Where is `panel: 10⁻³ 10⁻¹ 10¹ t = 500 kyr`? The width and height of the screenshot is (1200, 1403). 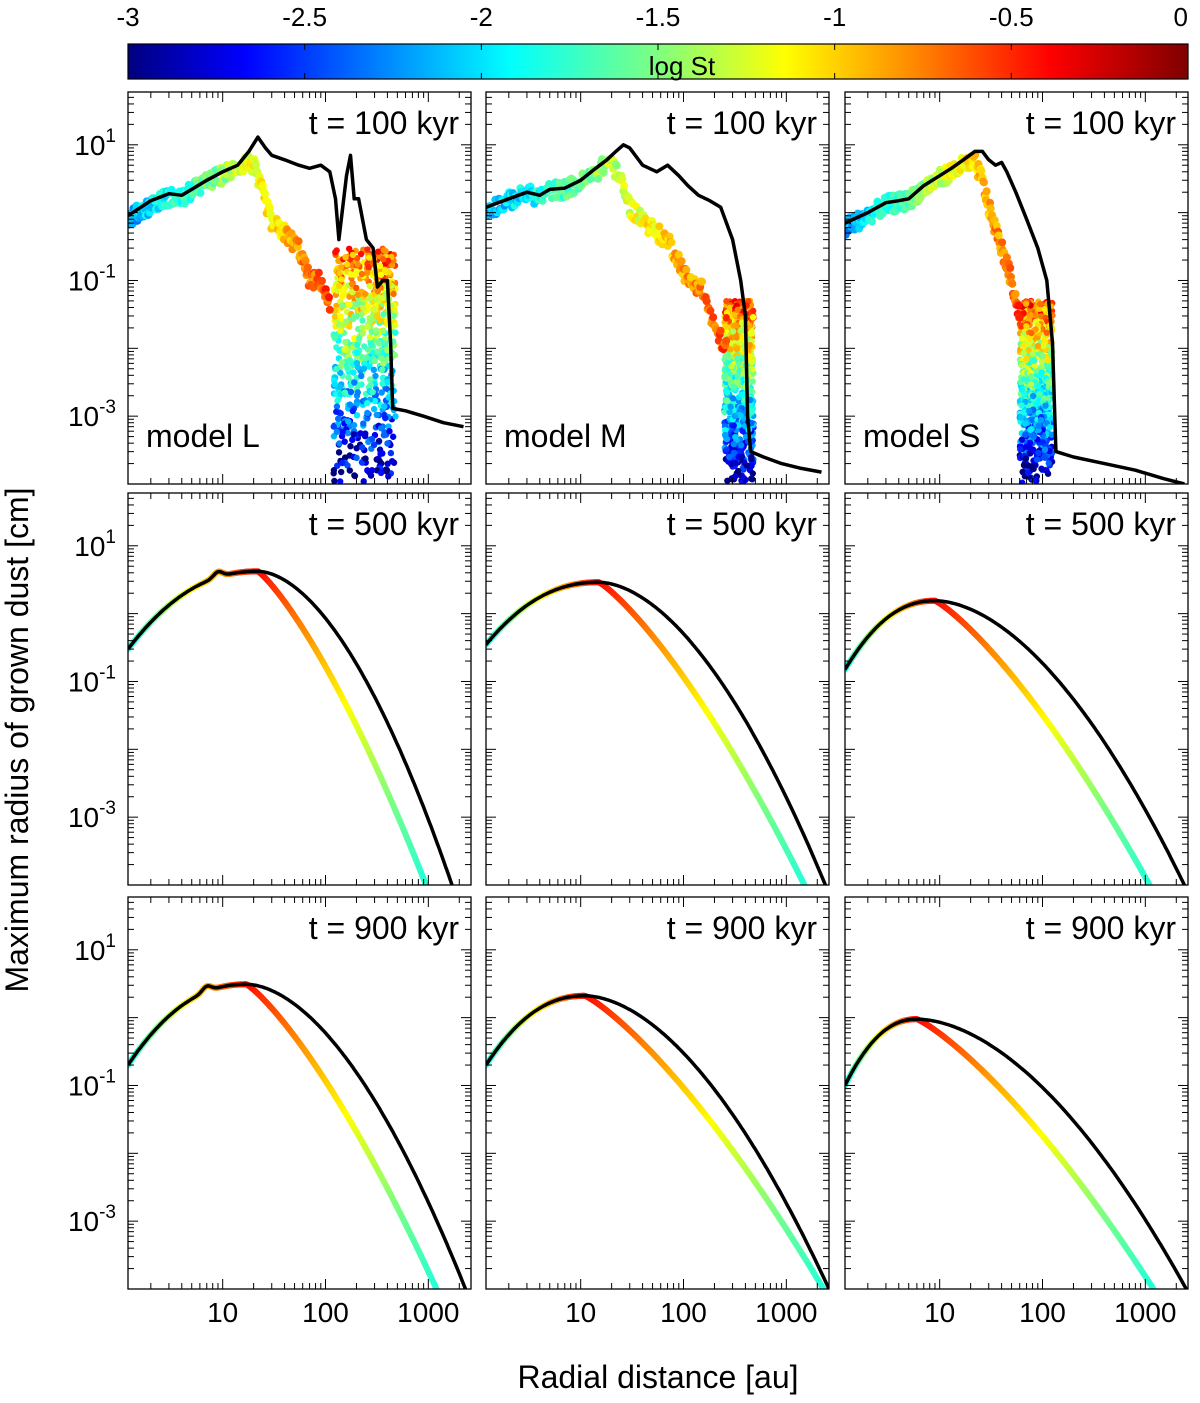
panel: 10⁻³ 10⁻¹ 10¹ t = 500 kyr is located at coordinates (270, 689).